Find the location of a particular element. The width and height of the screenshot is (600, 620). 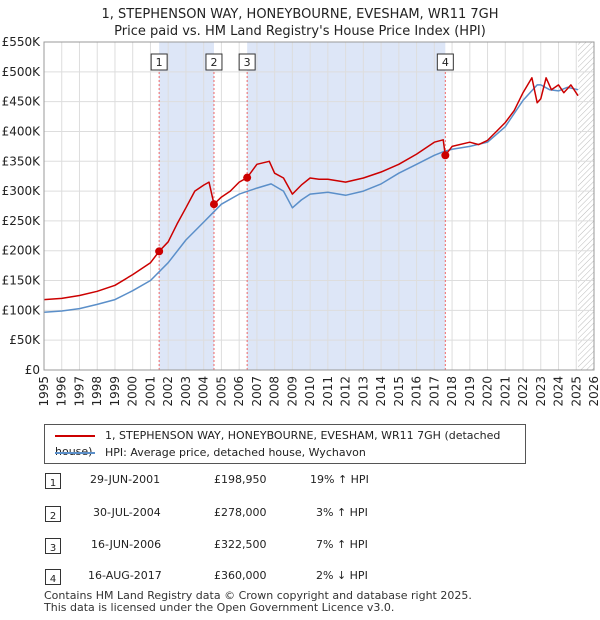

sale-date: 29-JUN-2001 is located at coordinates (125, 479).